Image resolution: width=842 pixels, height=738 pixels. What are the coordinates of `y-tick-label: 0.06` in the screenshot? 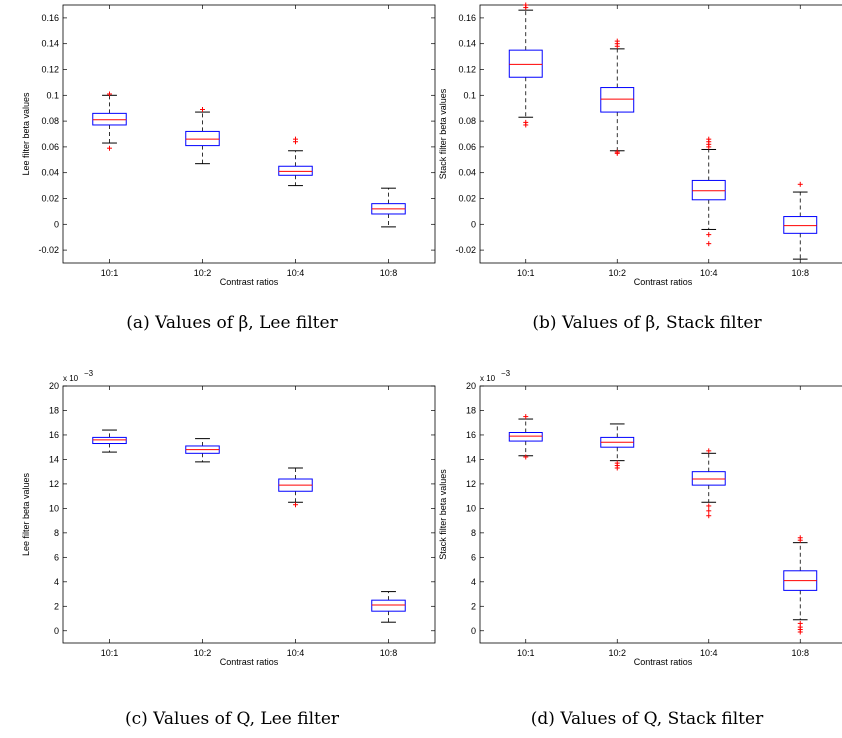 It's located at (50, 147).